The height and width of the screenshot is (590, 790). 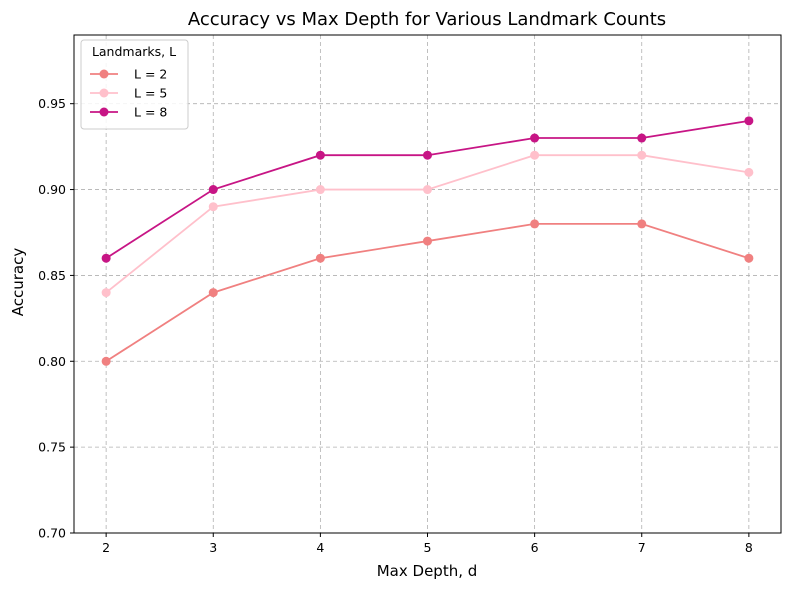 I want to click on legend-title: Landmarks, L, so click(x=134, y=51).